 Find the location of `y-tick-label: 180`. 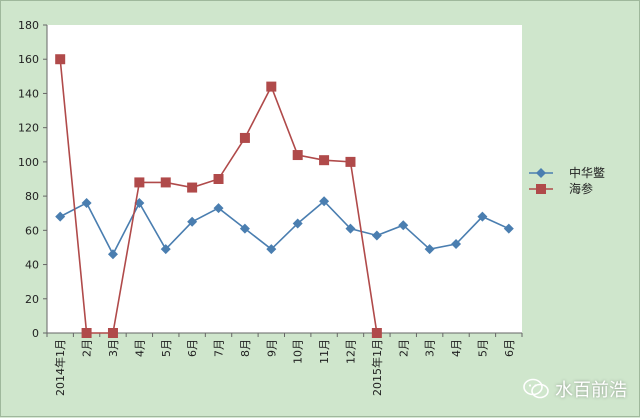

y-tick-label: 180 is located at coordinates (28, 25).